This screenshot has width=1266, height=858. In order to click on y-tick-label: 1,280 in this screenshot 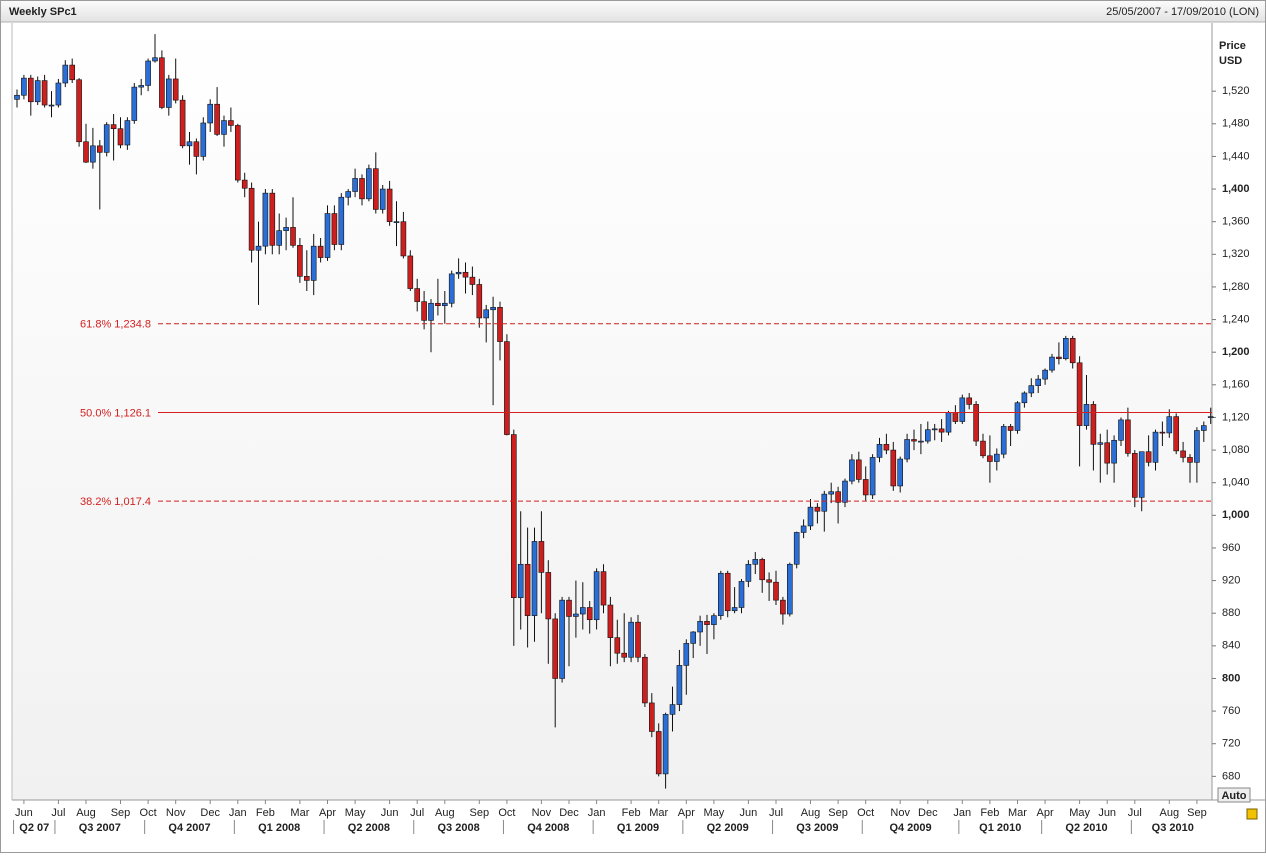, I will do `click(1236, 287)`.